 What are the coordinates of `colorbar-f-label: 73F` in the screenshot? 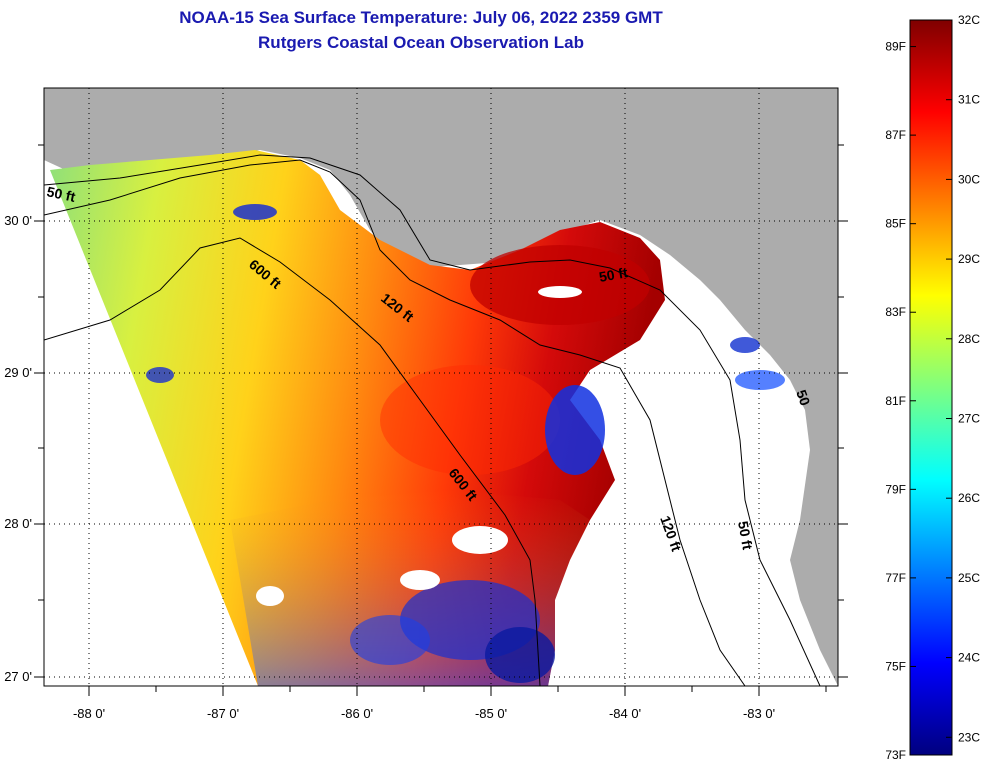 It's located at (895, 755).